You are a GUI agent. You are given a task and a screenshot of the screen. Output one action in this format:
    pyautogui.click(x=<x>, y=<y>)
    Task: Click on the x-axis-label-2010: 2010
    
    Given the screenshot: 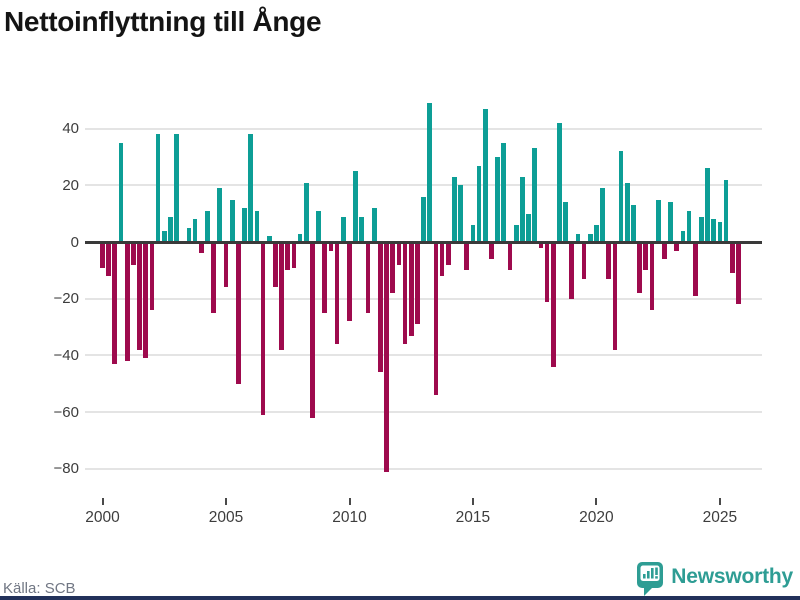 What is the action you would take?
    pyautogui.click(x=349, y=517)
    